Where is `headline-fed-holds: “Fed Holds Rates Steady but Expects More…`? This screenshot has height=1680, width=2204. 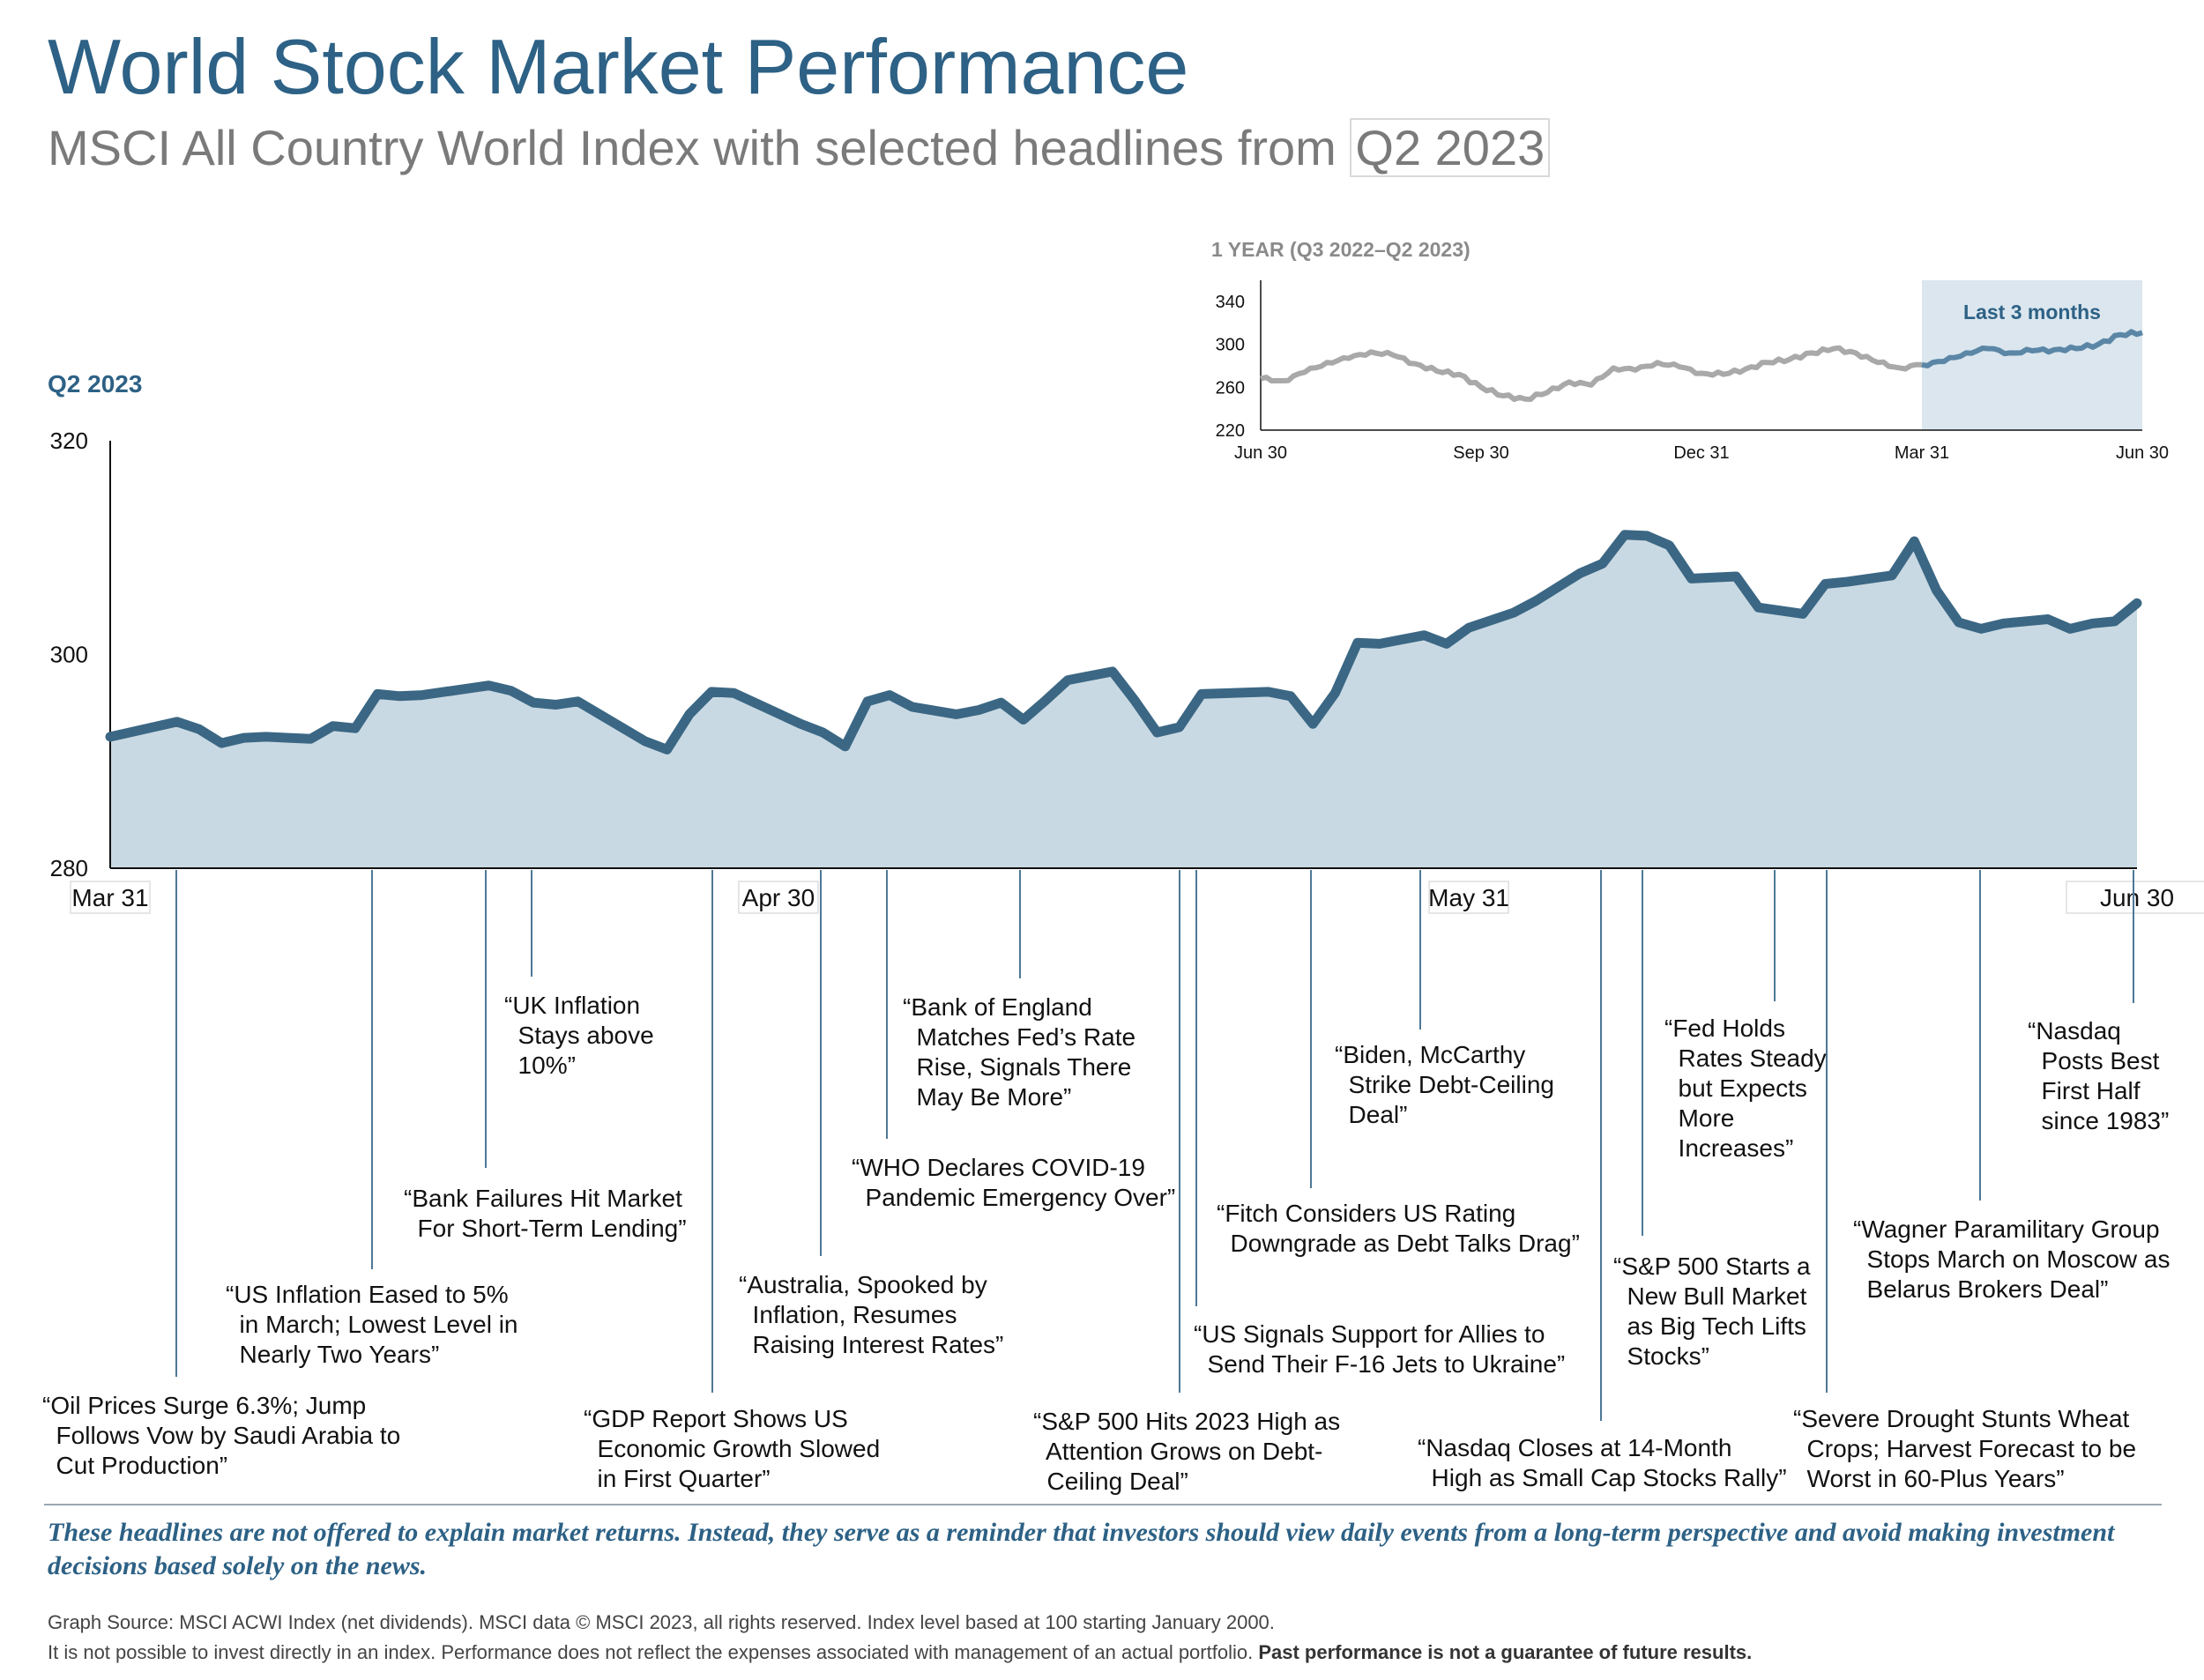 headline-fed-holds: “Fed Holds Rates Steady but Expects More… is located at coordinates (1746, 1088).